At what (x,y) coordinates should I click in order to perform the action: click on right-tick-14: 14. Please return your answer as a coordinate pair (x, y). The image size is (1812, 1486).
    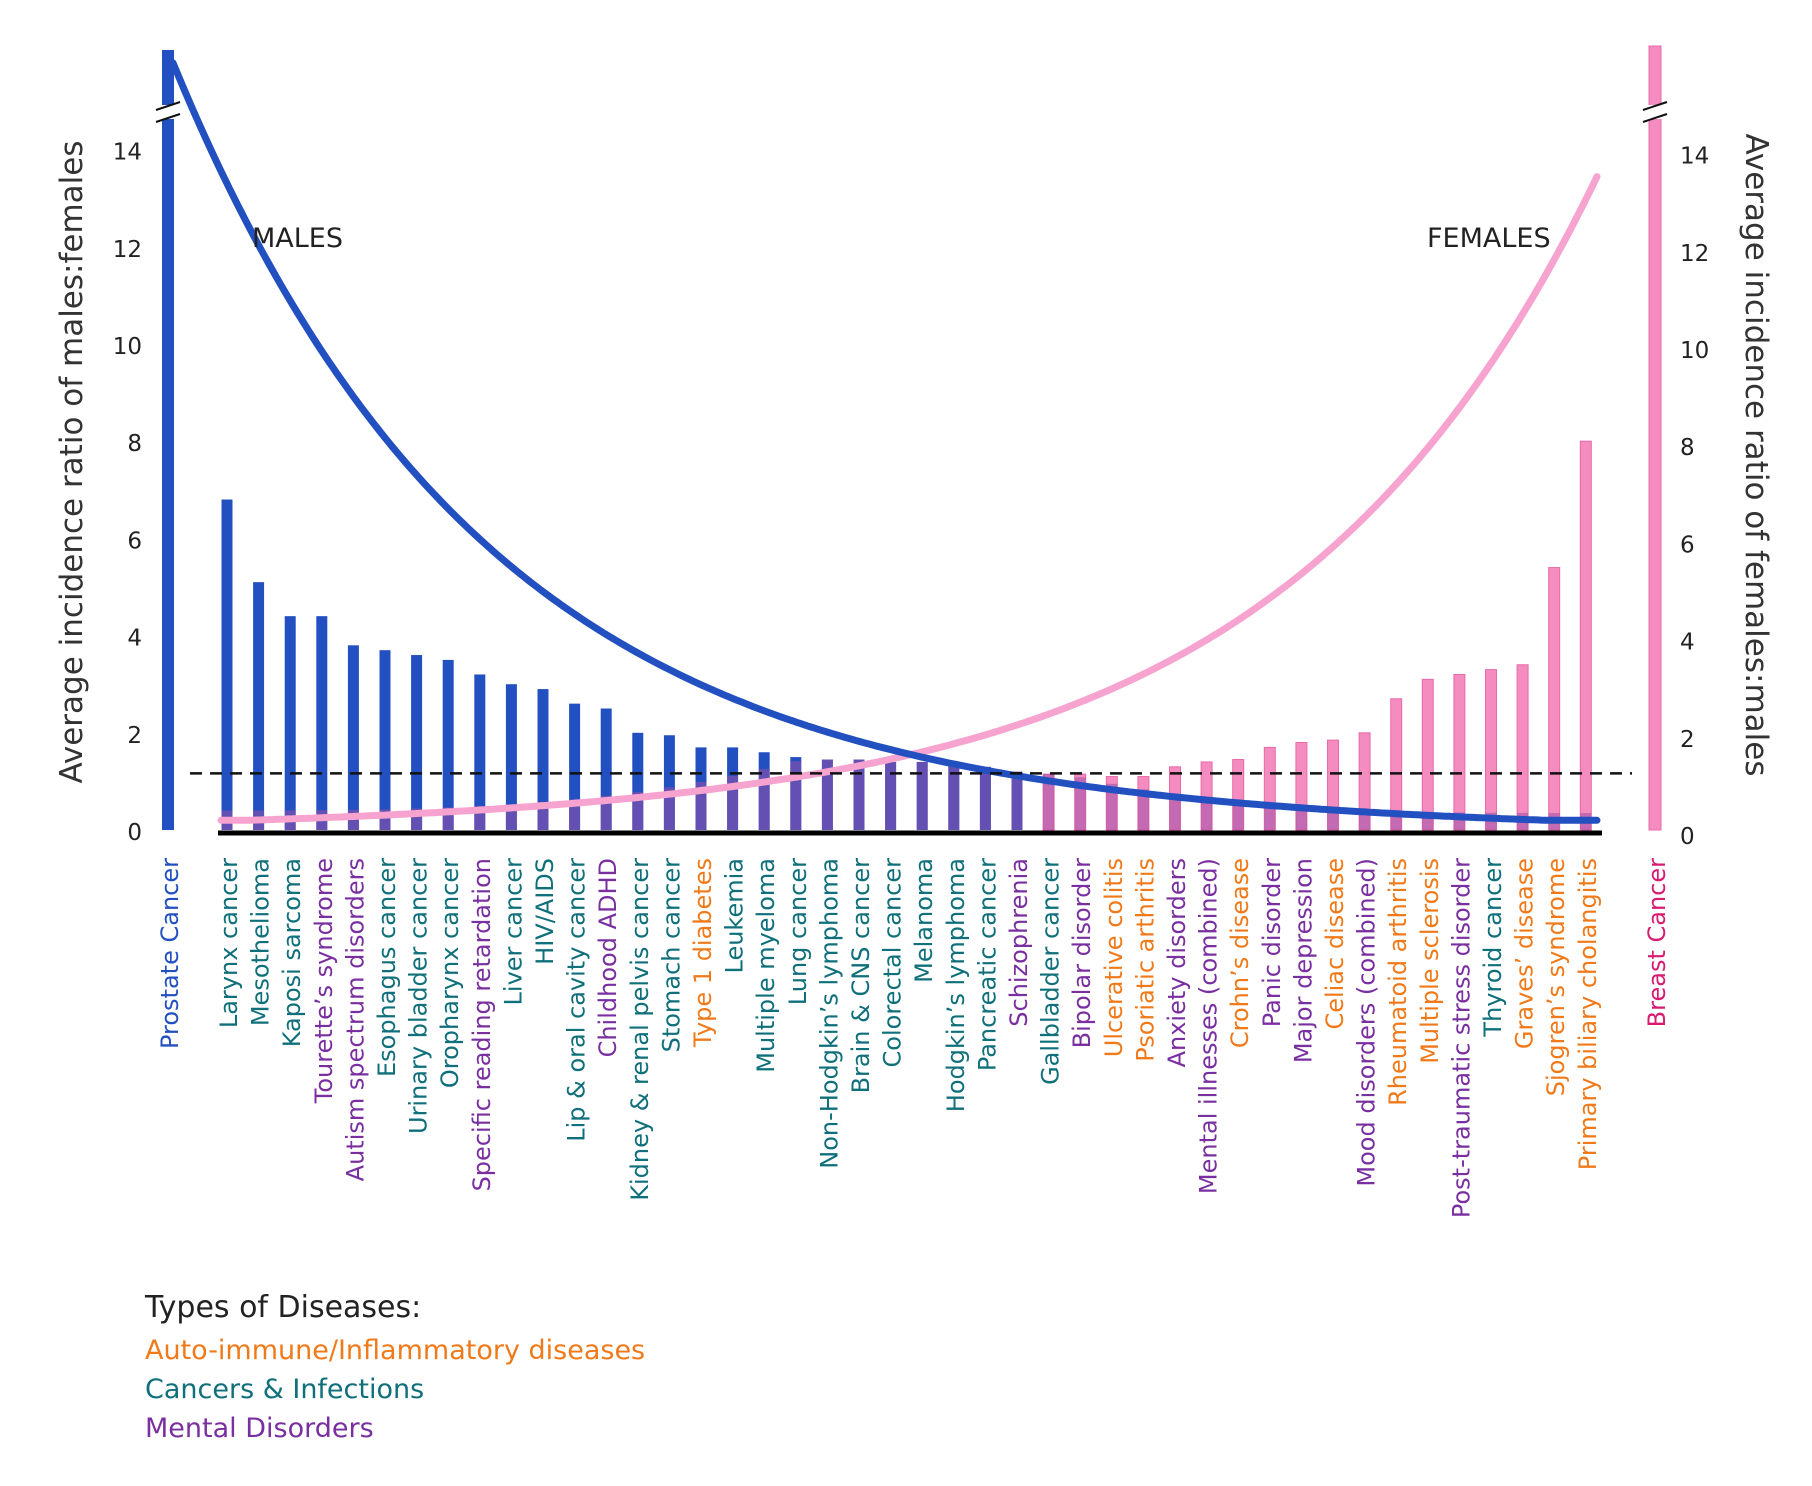
    Looking at the image, I should click on (1694, 157).